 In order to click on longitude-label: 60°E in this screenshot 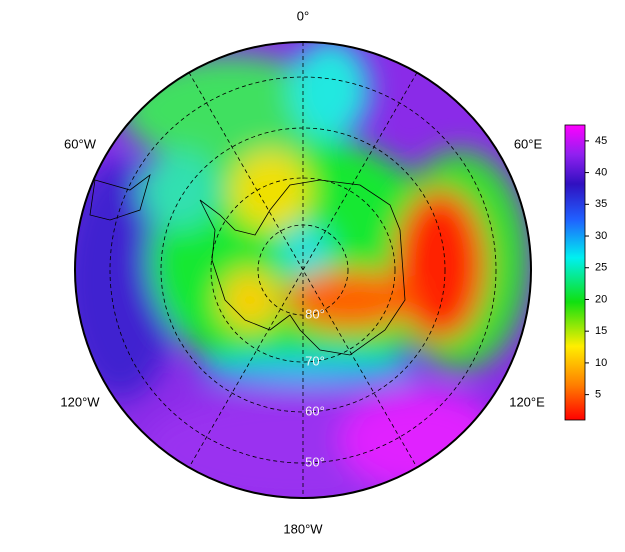, I will do `click(528, 143)`.